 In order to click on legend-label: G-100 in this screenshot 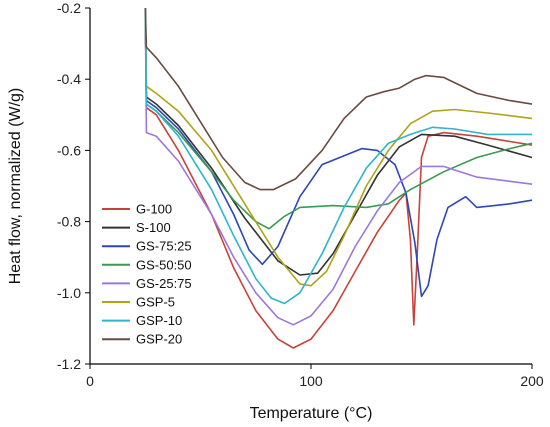, I will do `click(154, 209)`.